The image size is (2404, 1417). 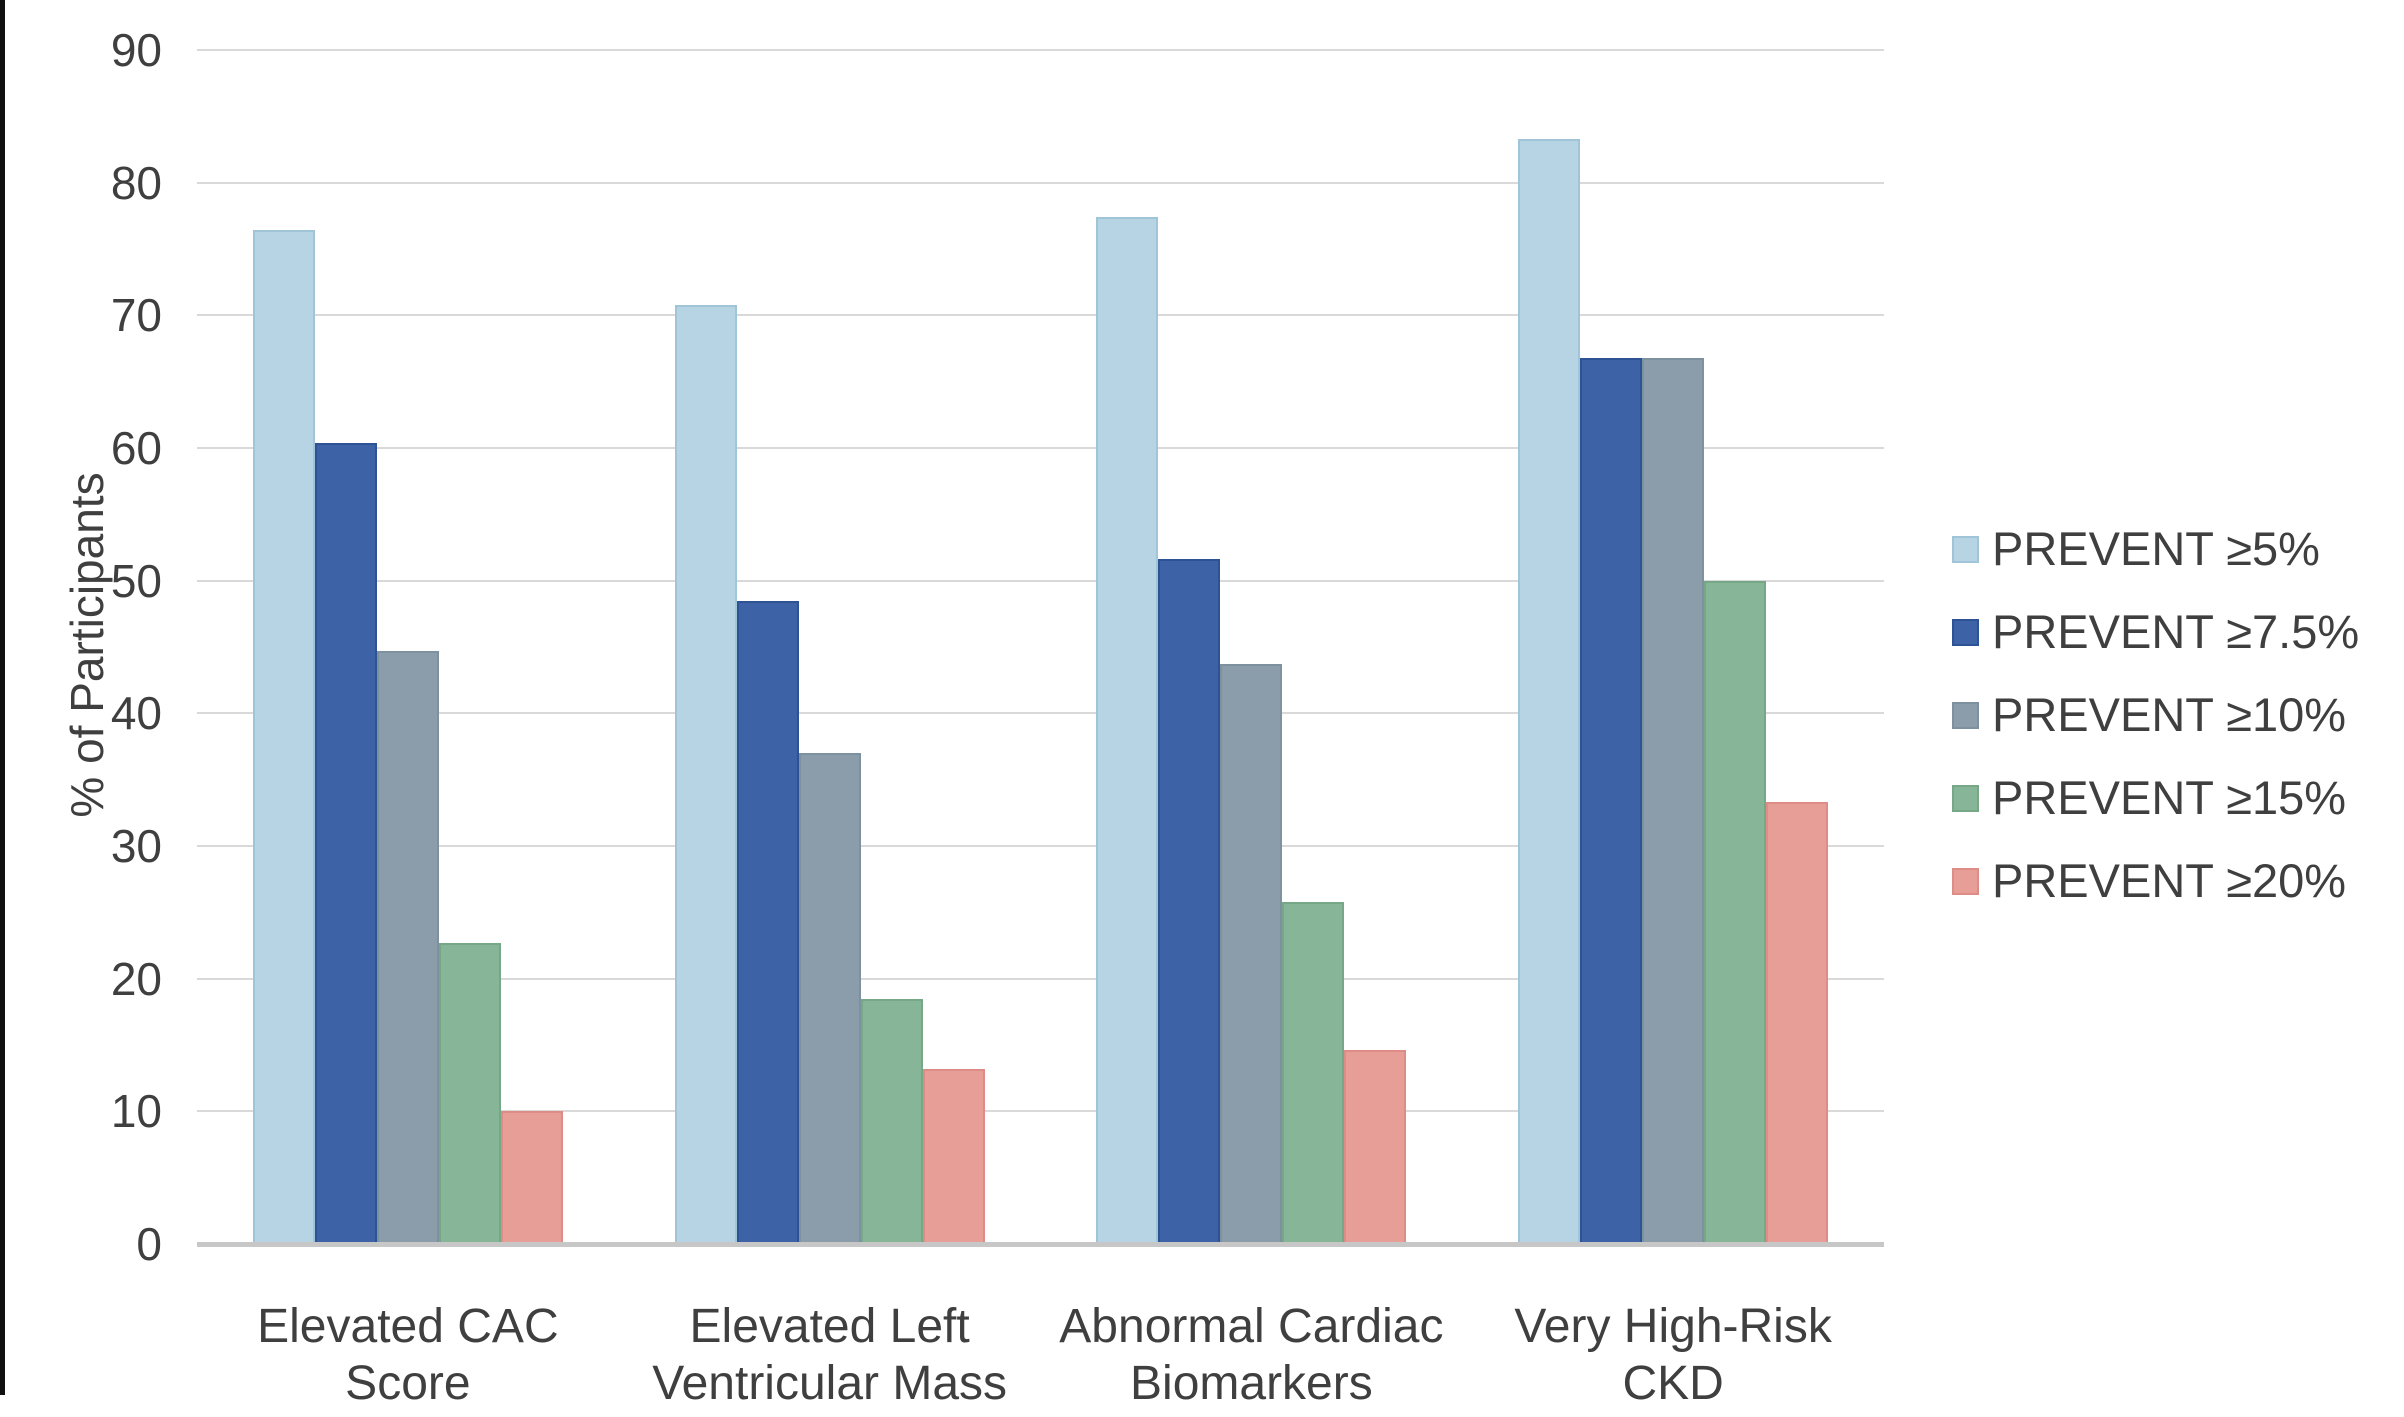 I want to click on legend-item-prevent-15: PREVENT ≥15%, so click(x=2155, y=798).